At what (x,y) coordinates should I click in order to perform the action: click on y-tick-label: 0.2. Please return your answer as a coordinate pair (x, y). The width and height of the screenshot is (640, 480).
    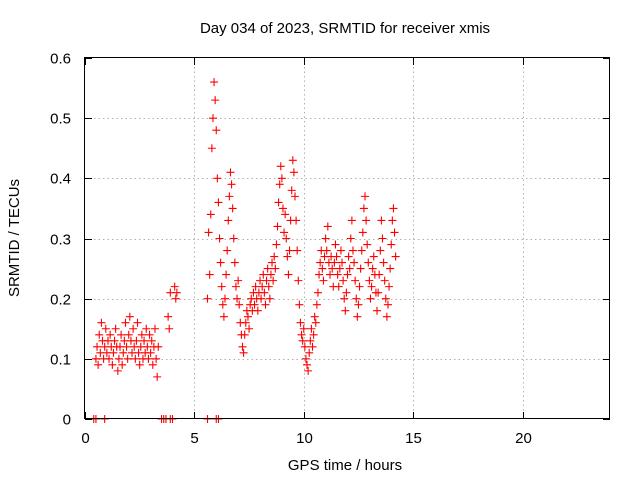
    Looking at the image, I should click on (60, 300).